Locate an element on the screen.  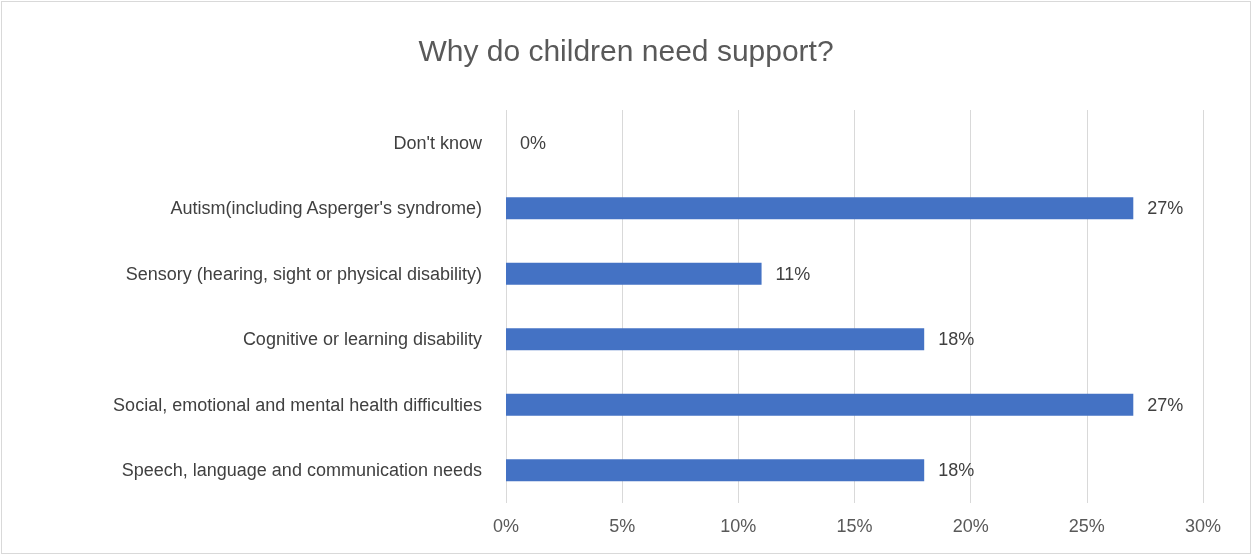
y-tick-label: Social, emotional and mental health difficulties is located at coordinates (297, 404).